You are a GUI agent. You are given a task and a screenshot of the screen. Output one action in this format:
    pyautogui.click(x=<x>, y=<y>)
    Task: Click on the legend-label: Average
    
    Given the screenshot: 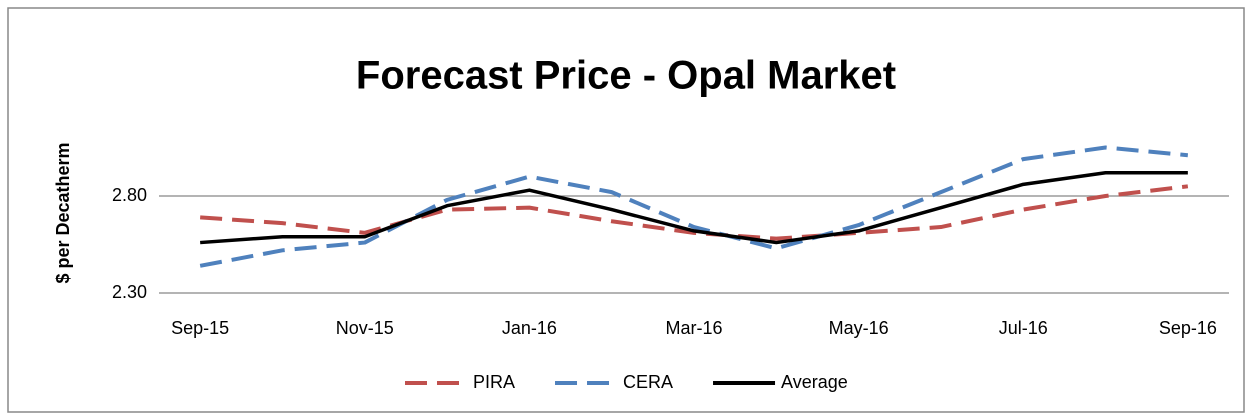 What is the action you would take?
    pyautogui.click(x=814, y=382)
    